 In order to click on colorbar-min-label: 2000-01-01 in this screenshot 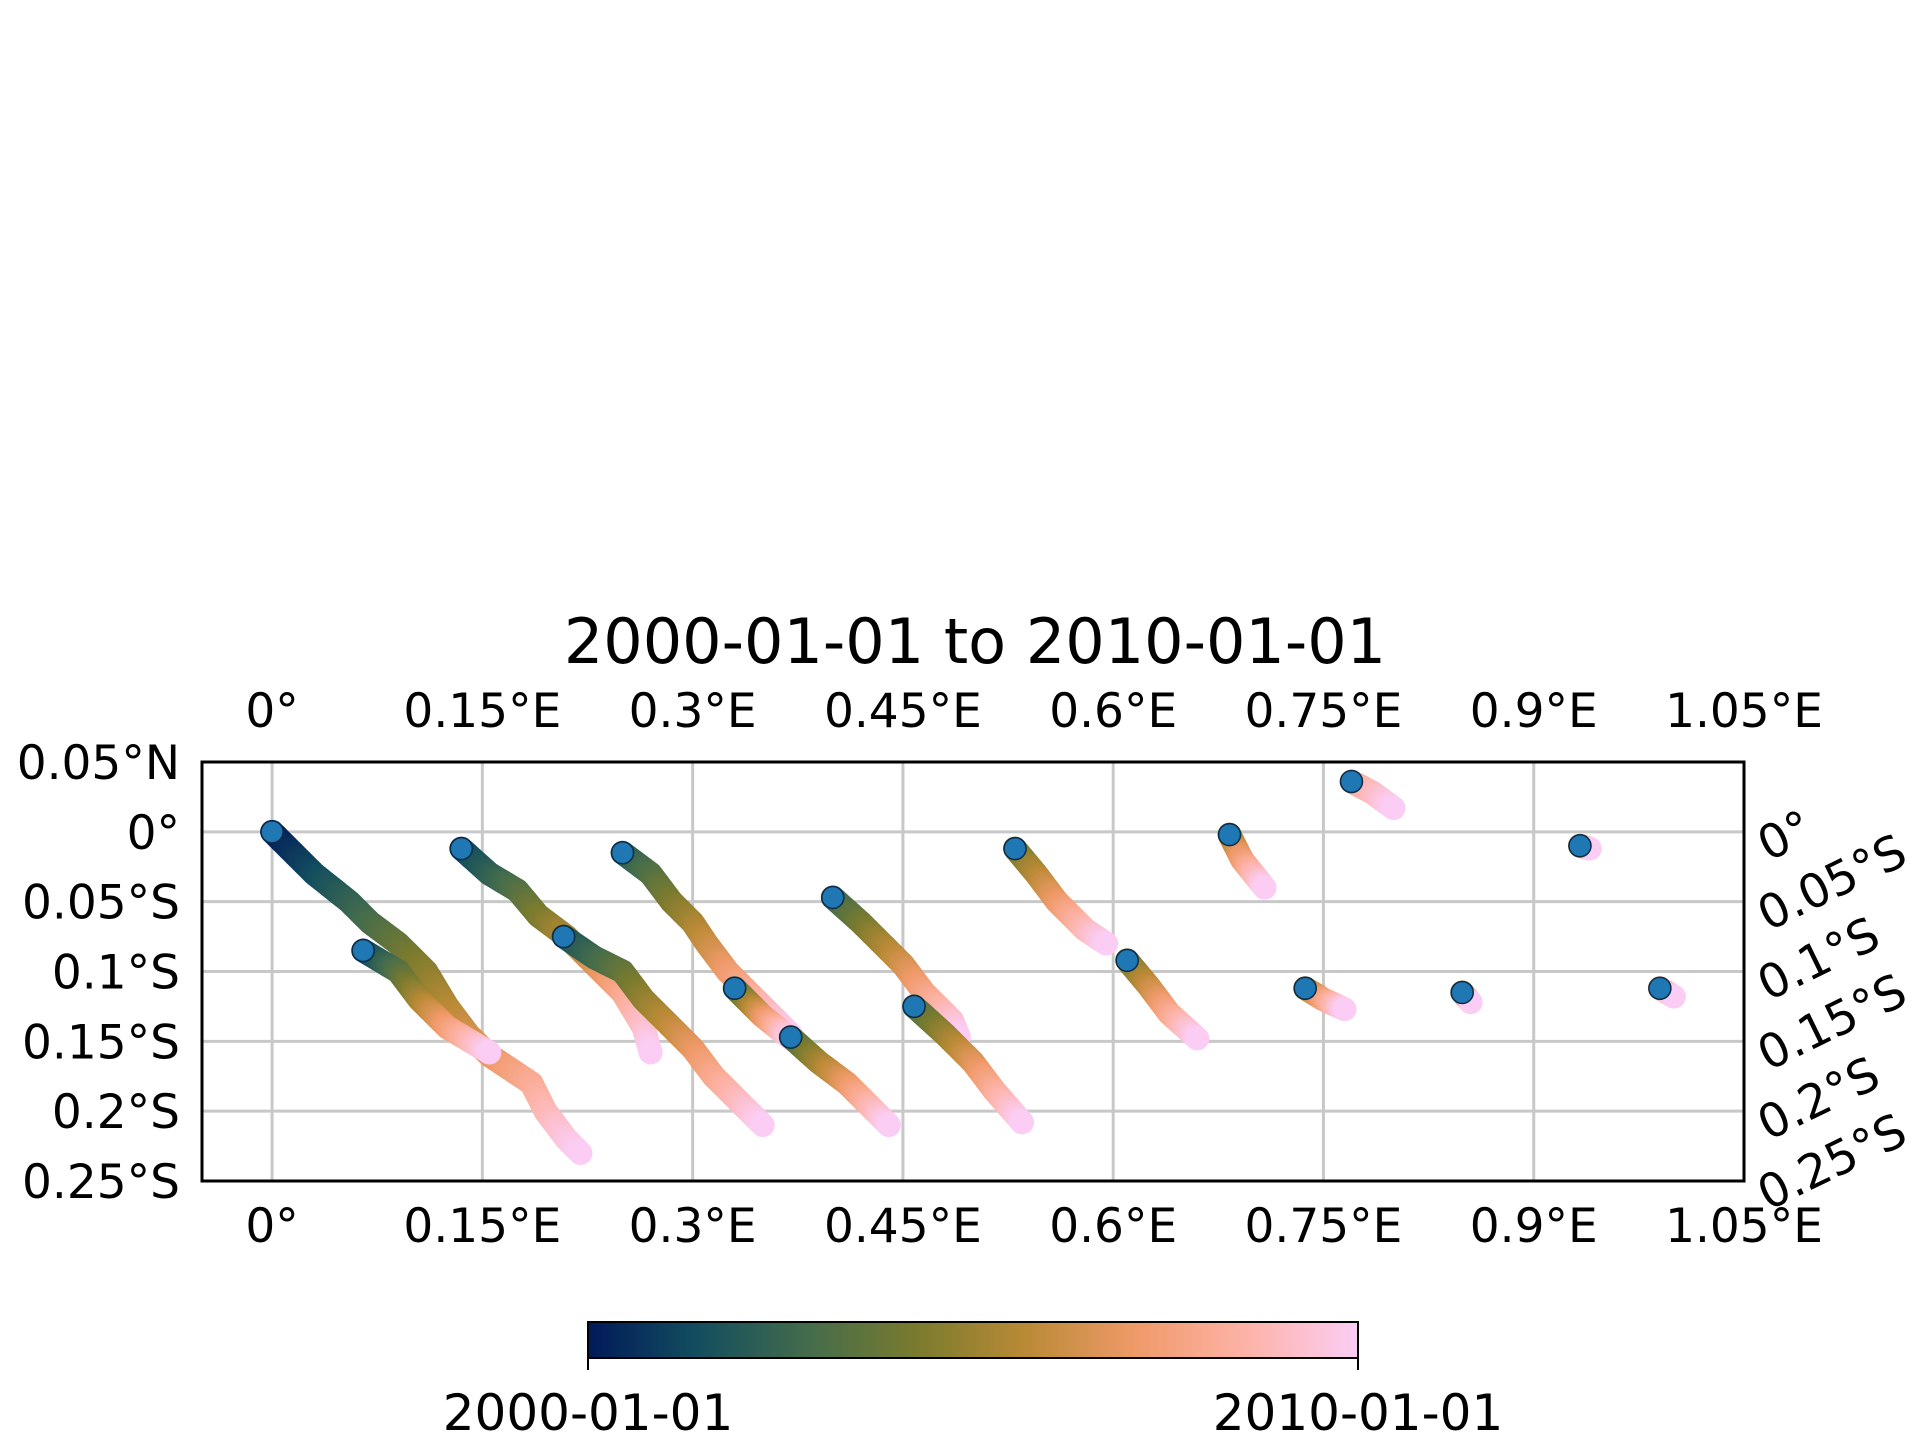, I will do `click(588, 1412)`.